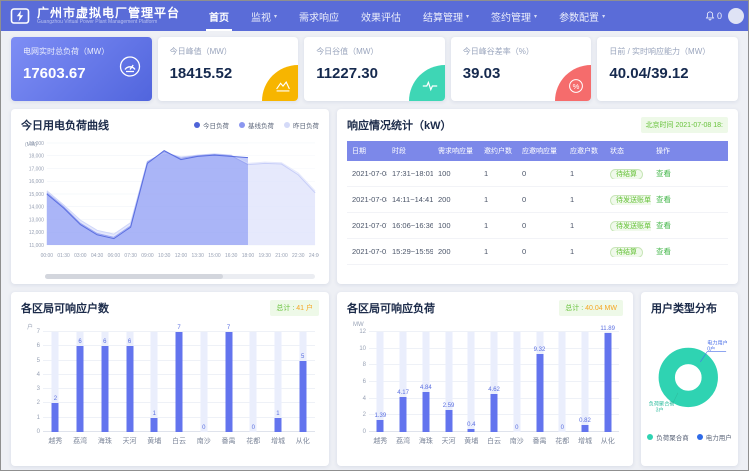 Image resolution: width=749 pixels, height=471 pixels. I want to click on nav-item: 效果评估, so click(381, 18).